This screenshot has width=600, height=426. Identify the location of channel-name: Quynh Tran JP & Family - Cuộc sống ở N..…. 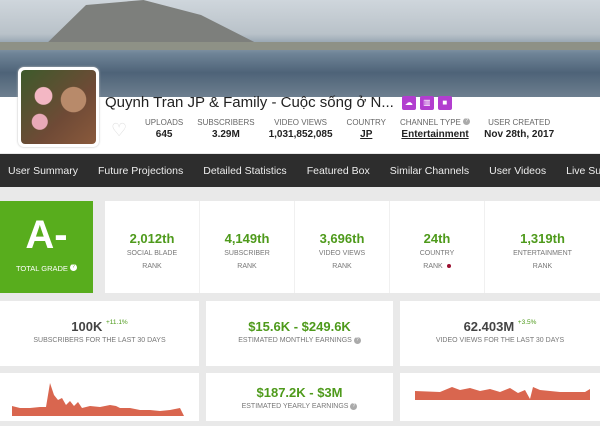
(249, 102).